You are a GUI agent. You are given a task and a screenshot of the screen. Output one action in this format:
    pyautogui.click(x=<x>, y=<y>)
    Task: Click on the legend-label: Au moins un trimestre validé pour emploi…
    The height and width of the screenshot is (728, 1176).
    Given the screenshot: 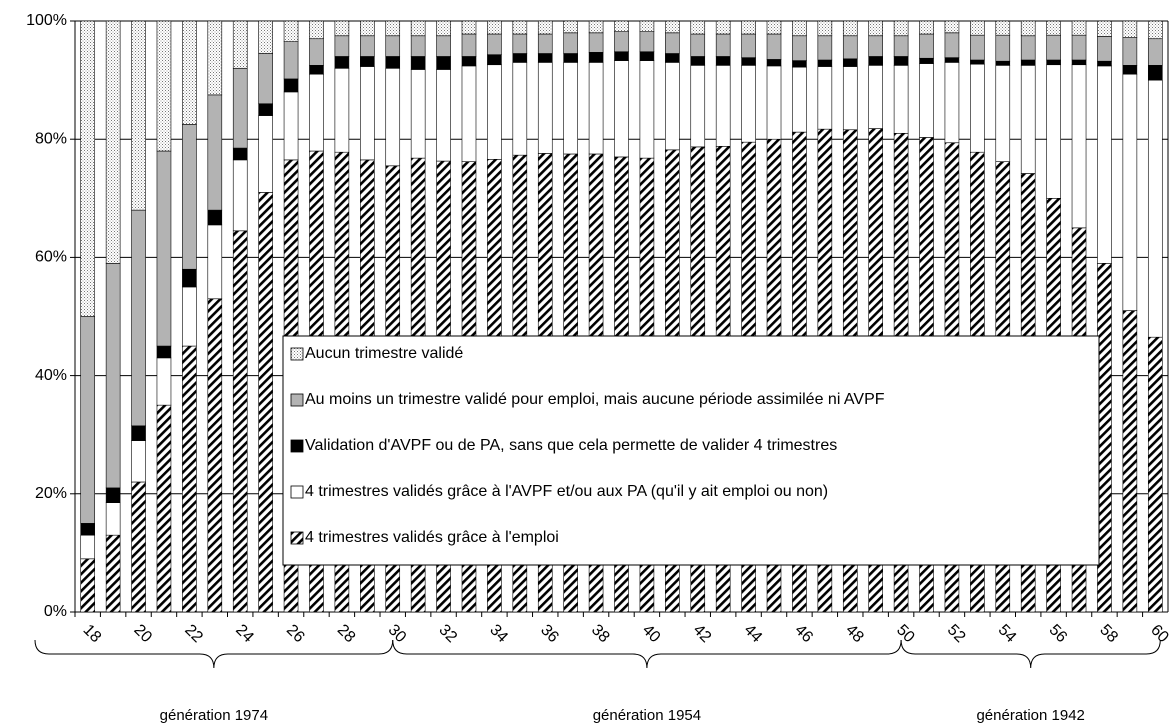 What is the action you would take?
    pyautogui.click(x=595, y=399)
    